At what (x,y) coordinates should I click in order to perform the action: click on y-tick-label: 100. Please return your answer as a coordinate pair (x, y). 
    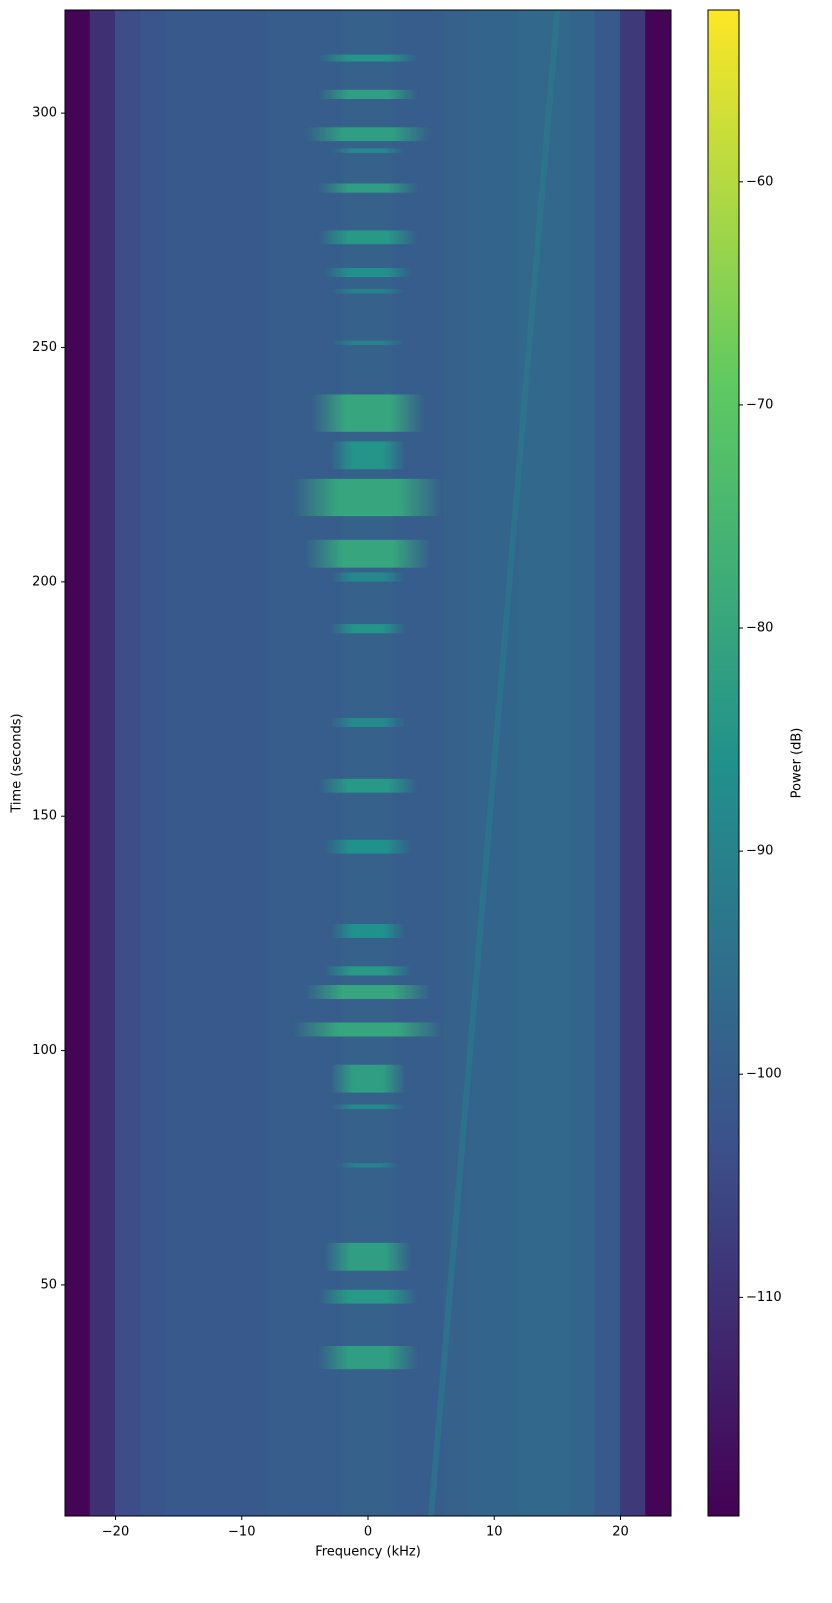
    Looking at the image, I should click on (44, 1050).